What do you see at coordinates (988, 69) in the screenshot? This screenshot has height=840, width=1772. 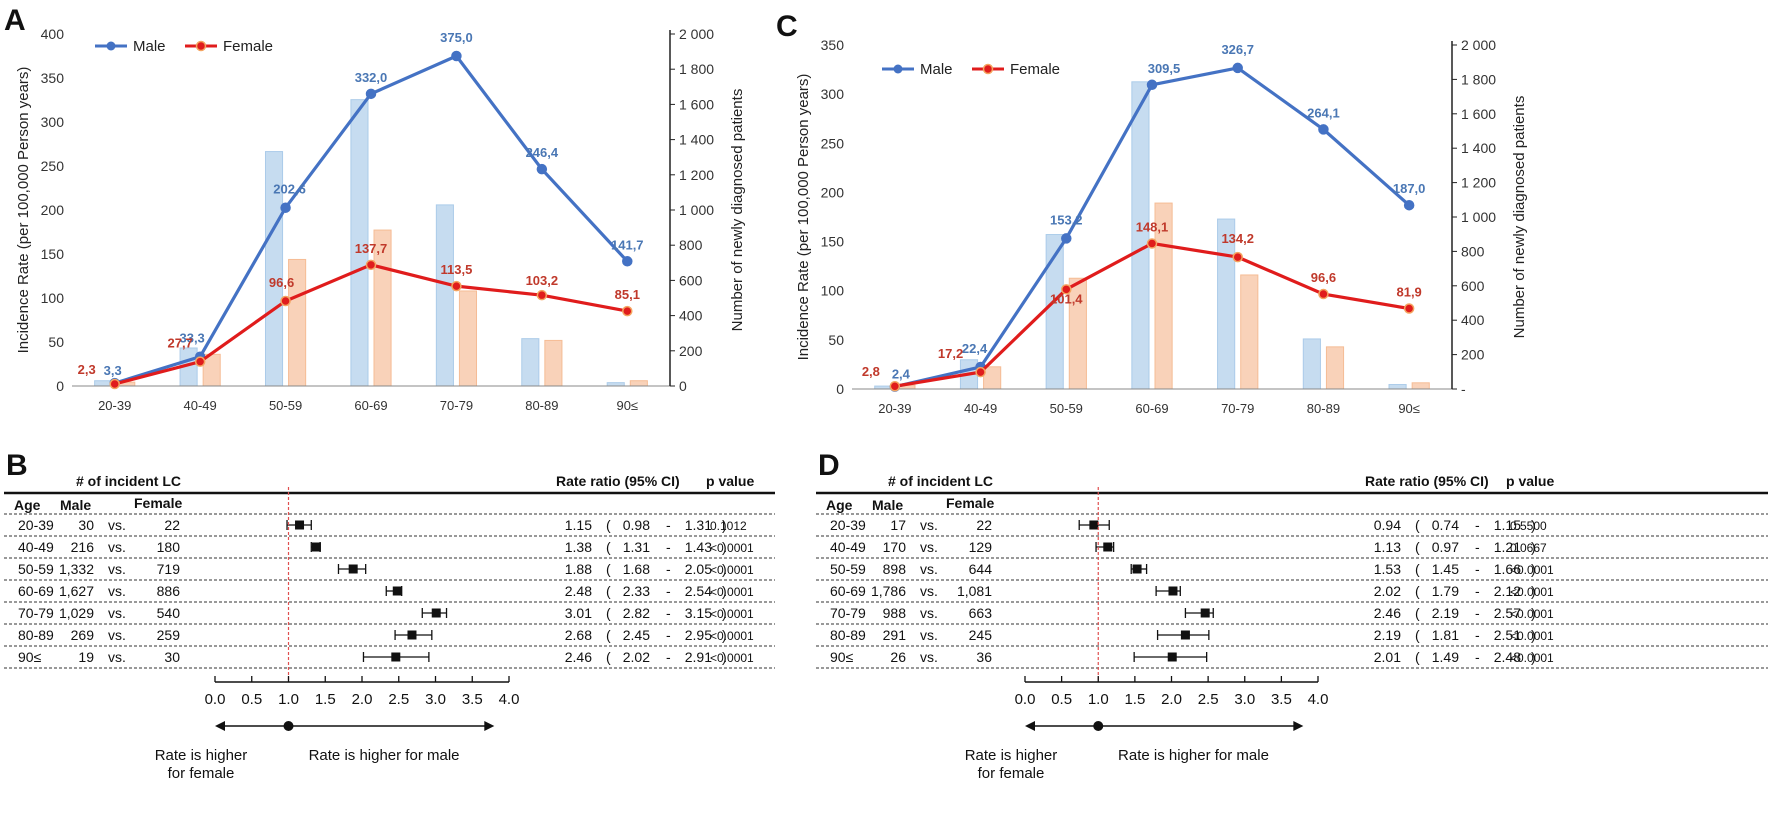 I see `legend-marker-female` at bounding box center [988, 69].